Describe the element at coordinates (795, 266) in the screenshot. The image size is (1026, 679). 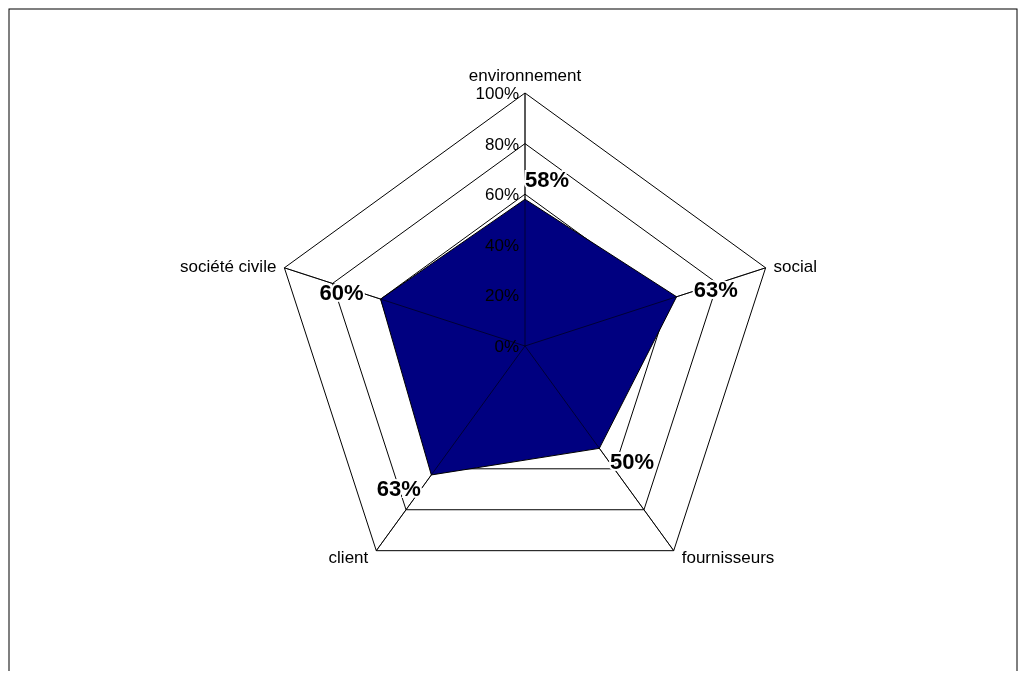
I see `spoke-label: social` at that location.